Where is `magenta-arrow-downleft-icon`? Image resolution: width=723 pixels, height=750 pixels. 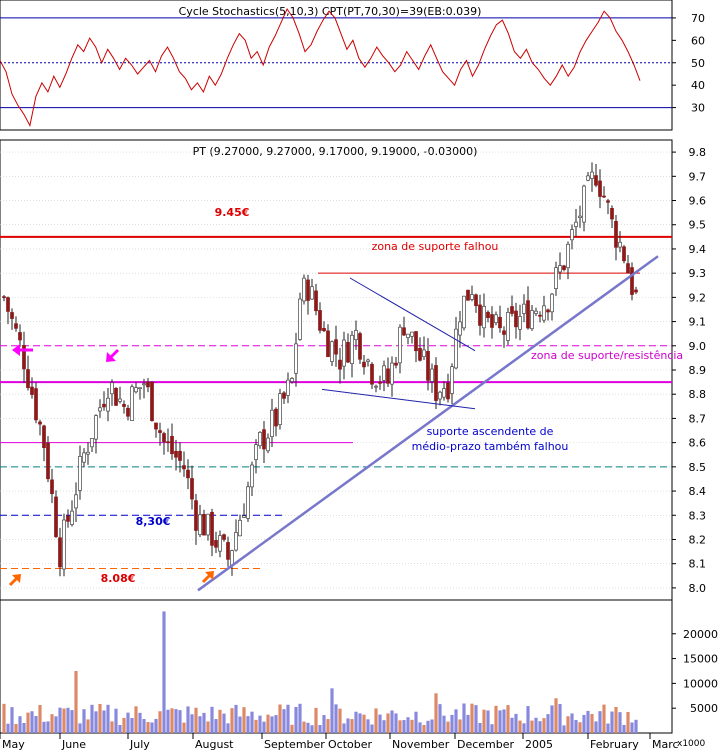 magenta-arrow-downleft-icon is located at coordinates (113, 355).